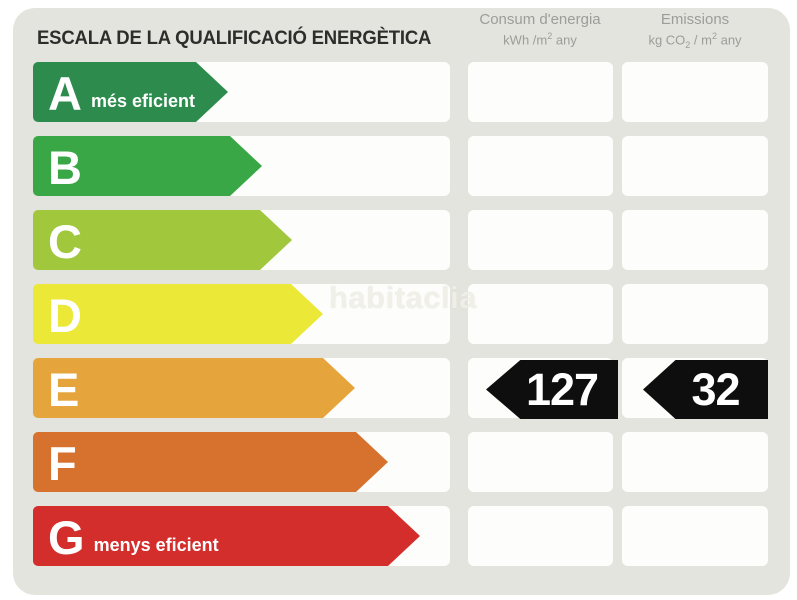 The height and width of the screenshot is (600, 797). I want to click on rating-bar-b: B, so click(147, 166).